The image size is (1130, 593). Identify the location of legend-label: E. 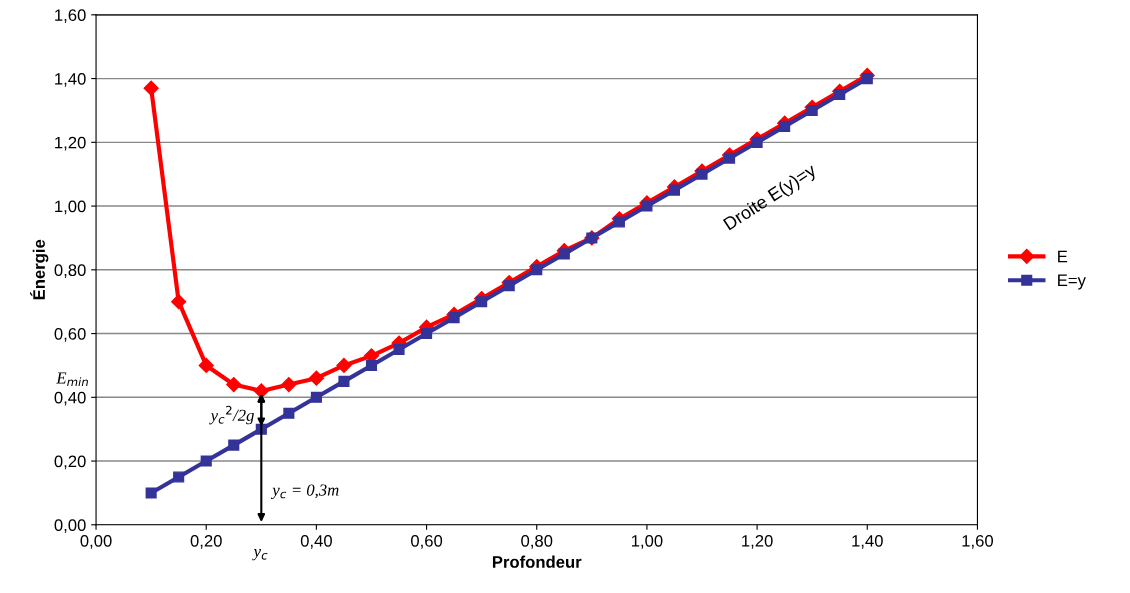
(1063, 256).